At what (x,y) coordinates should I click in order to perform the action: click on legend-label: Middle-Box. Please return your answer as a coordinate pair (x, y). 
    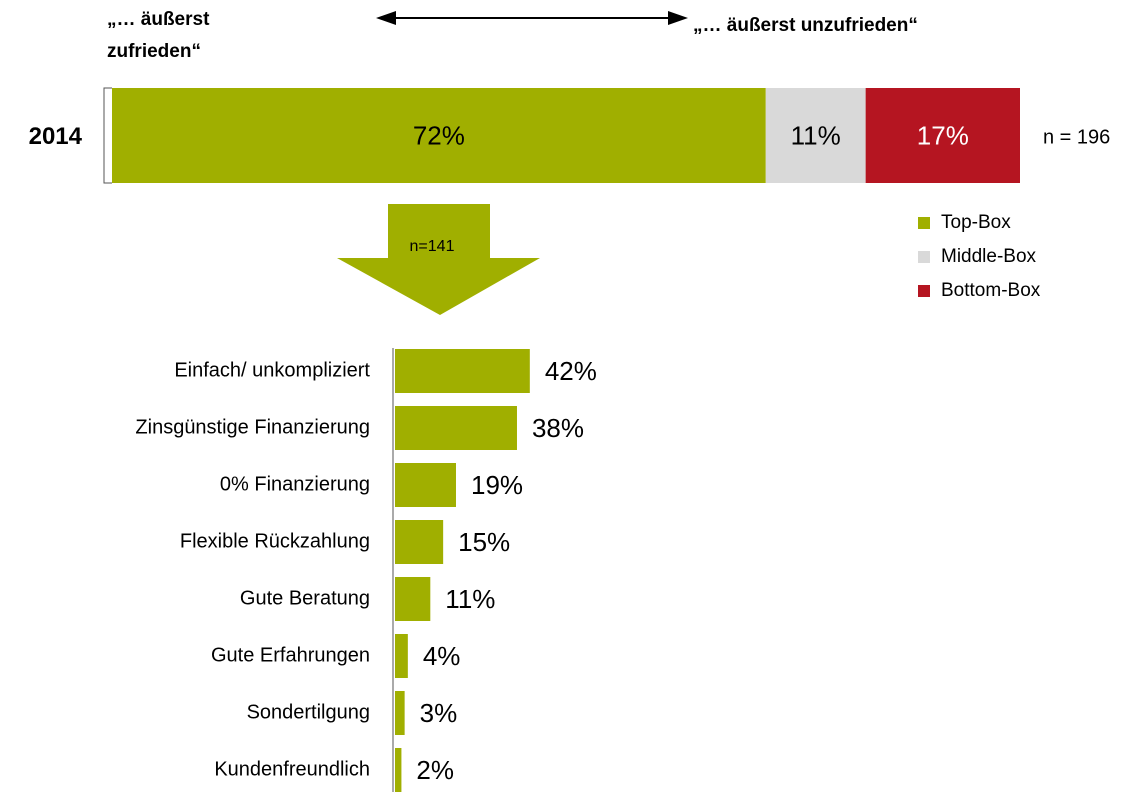
    Looking at the image, I should click on (989, 256).